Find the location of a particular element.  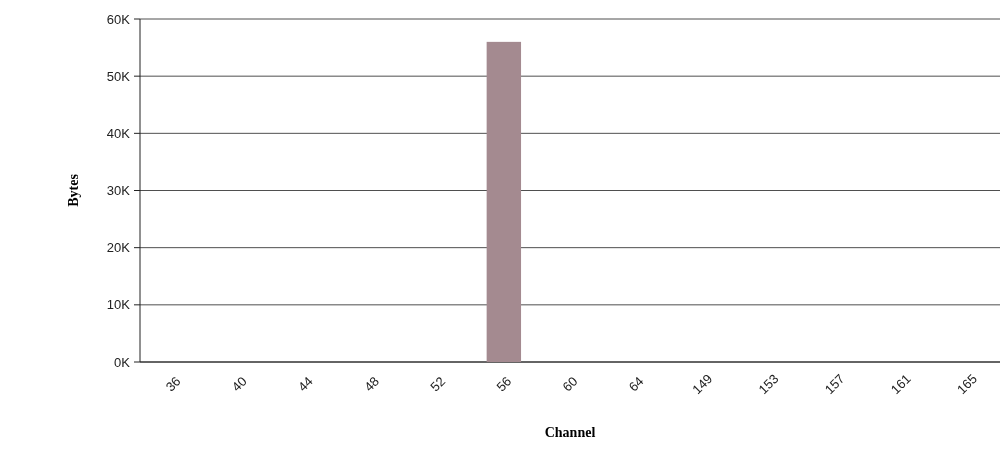

y-tick-label: 20K is located at coordinates (118, 248).